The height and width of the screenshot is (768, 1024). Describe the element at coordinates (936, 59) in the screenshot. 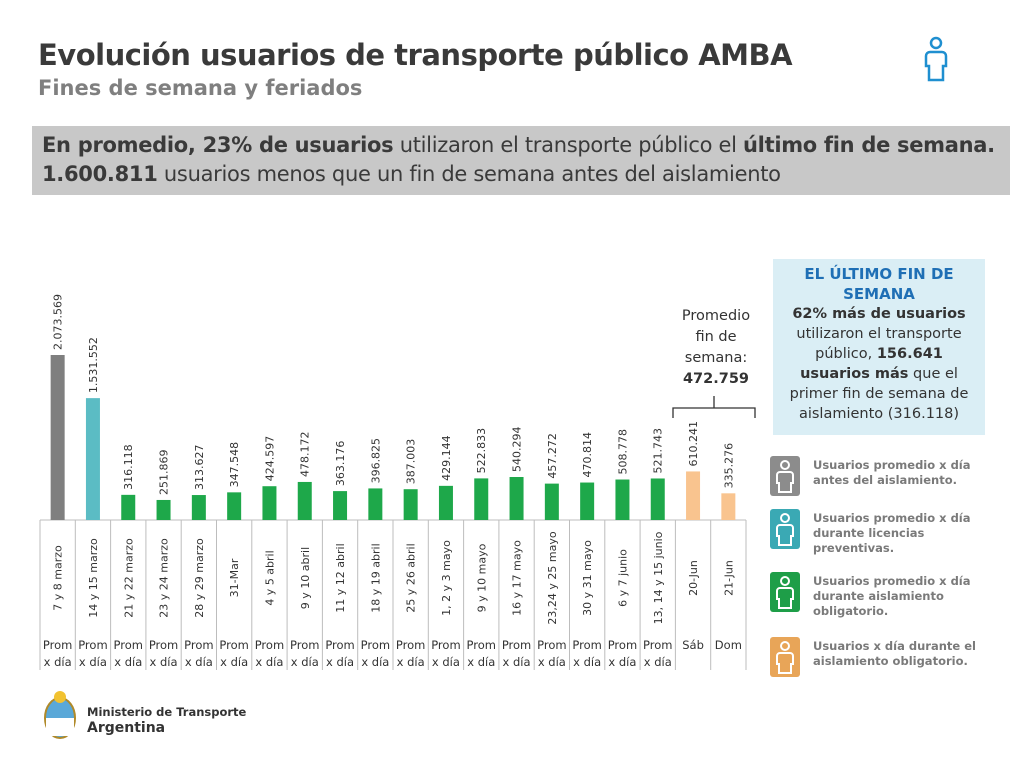

I see `person-icon` at that location.